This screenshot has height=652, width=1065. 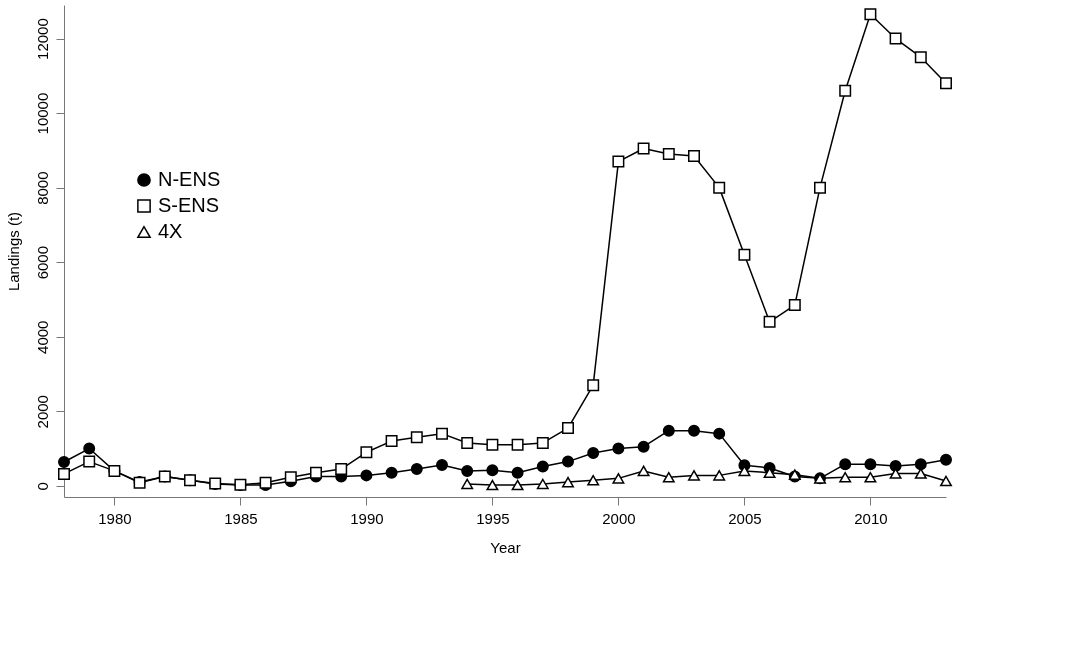 What do you see at coordinates (170, 231) in the screenshot?
I see `legend-label: 4X` at bounding box center [170, 231].